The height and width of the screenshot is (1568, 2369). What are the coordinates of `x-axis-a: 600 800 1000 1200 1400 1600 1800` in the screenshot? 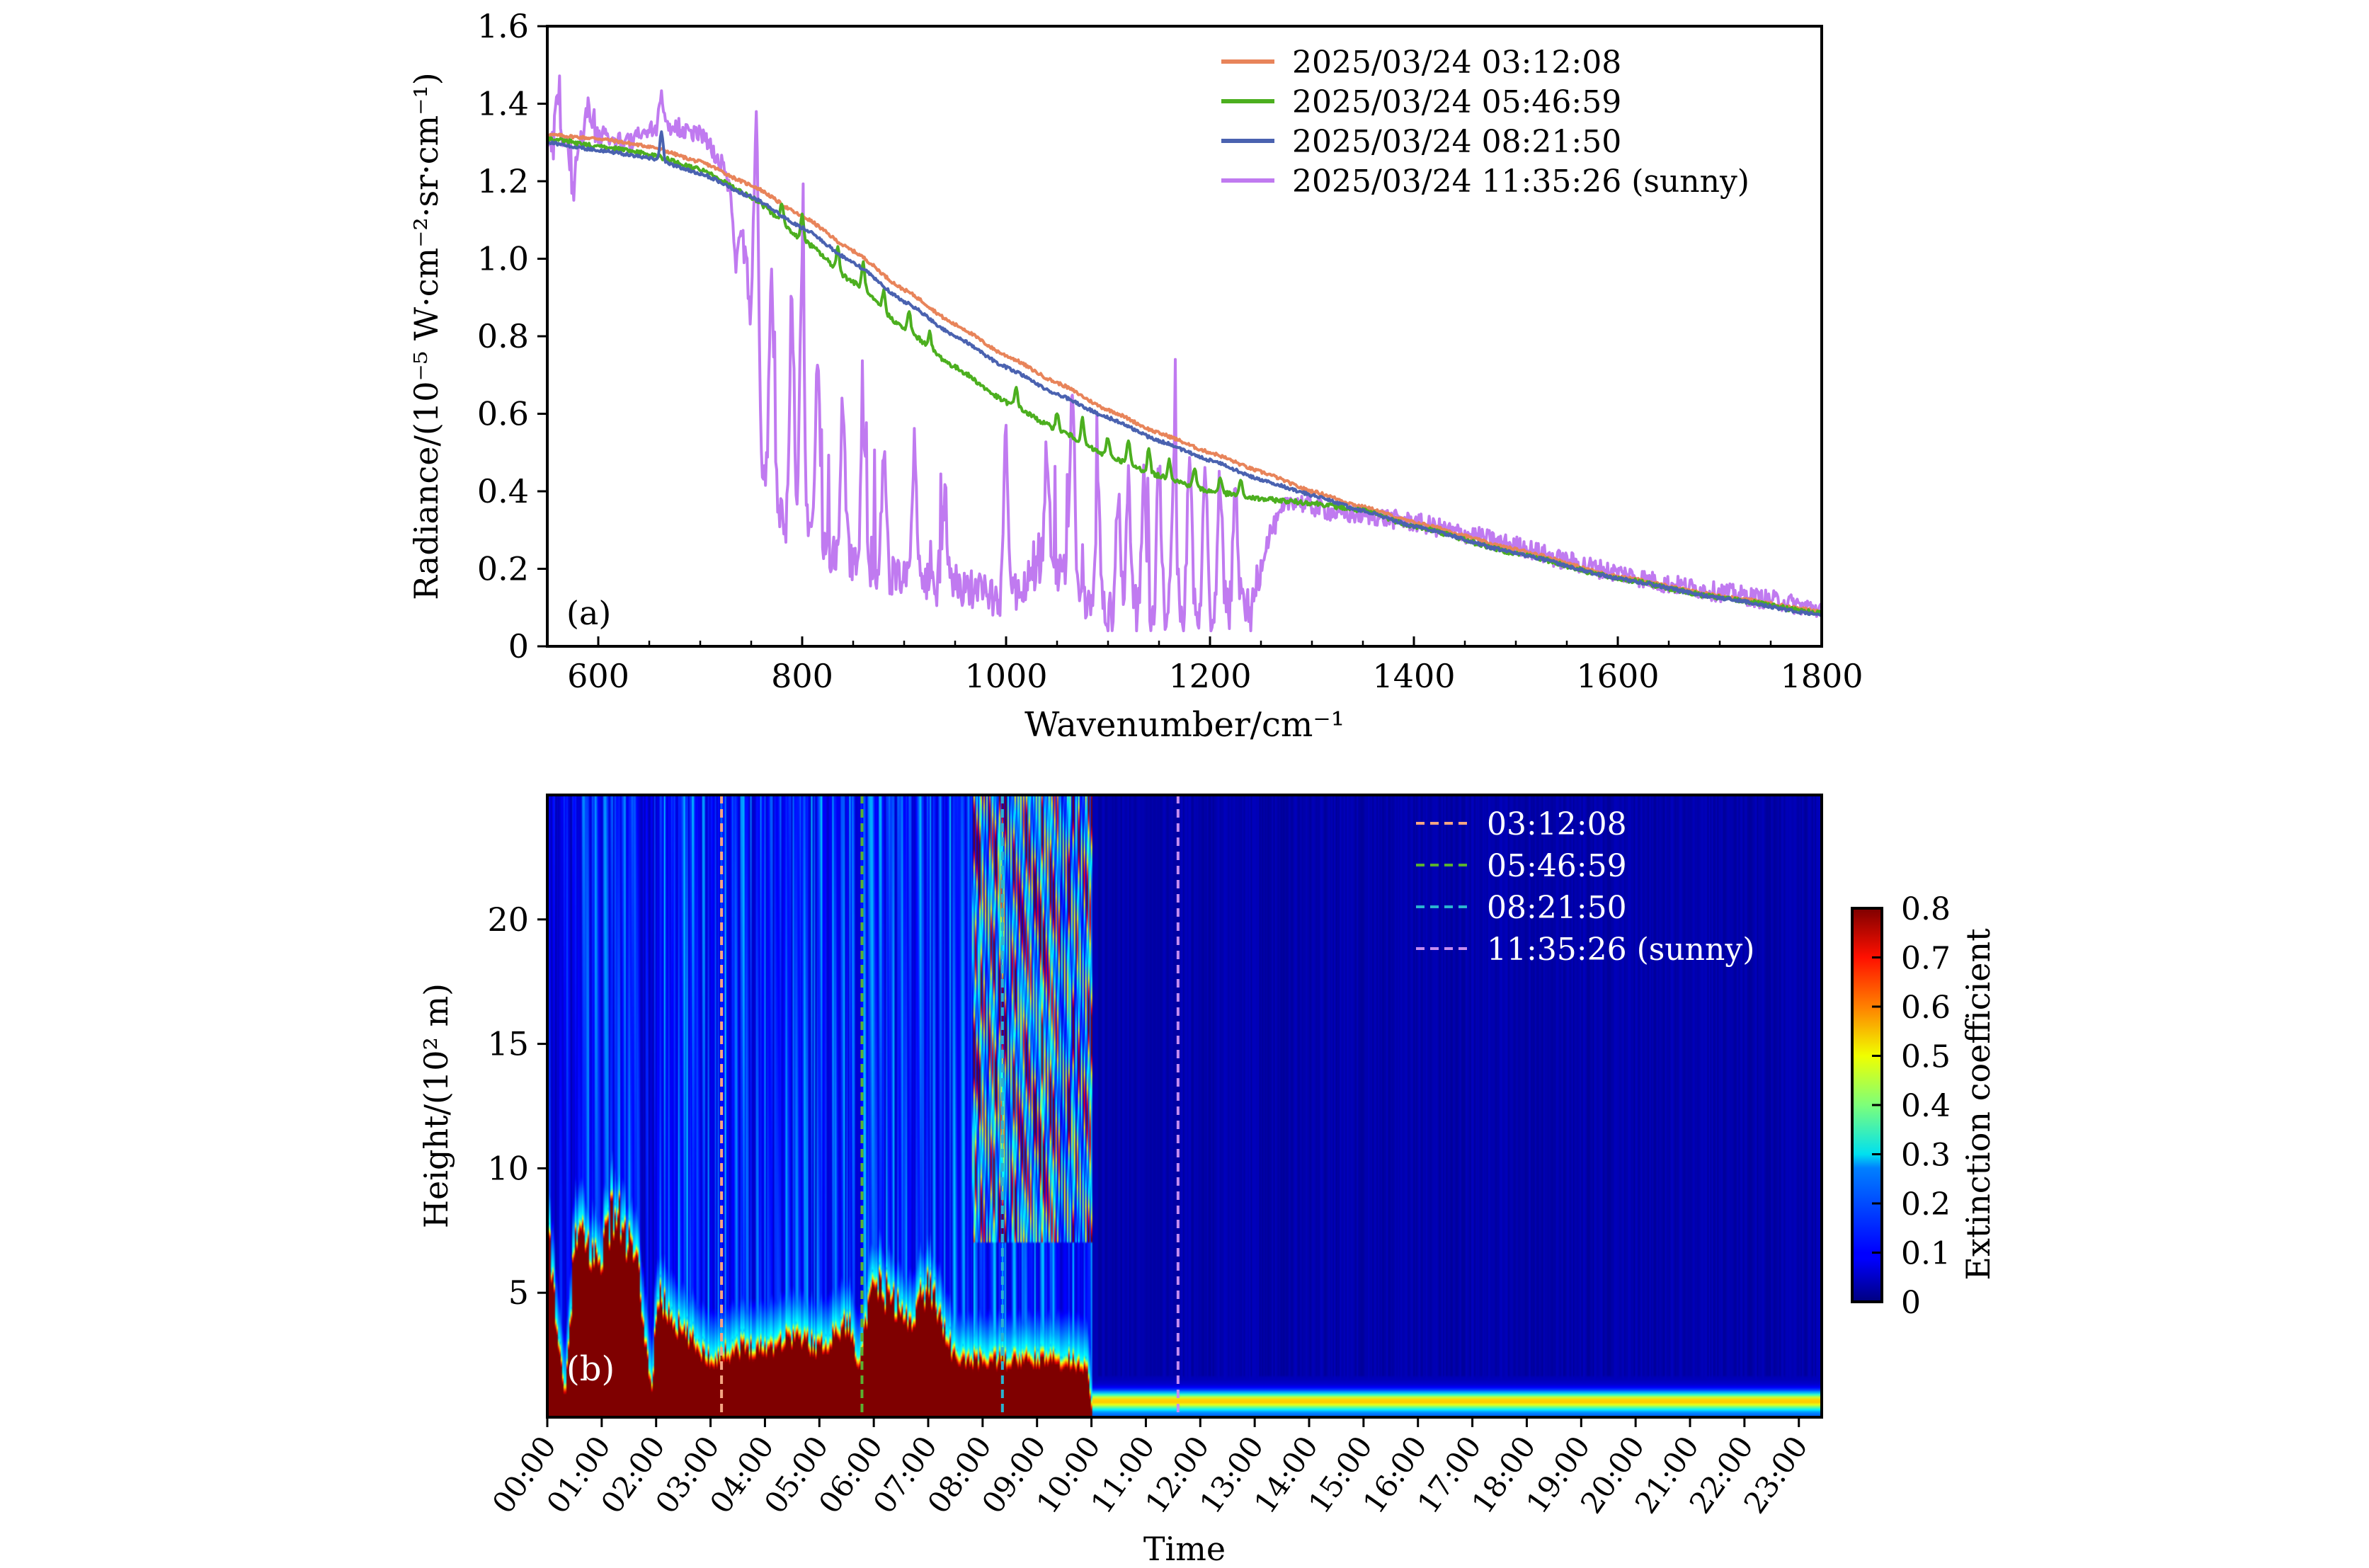 It's located at (1204, 665).